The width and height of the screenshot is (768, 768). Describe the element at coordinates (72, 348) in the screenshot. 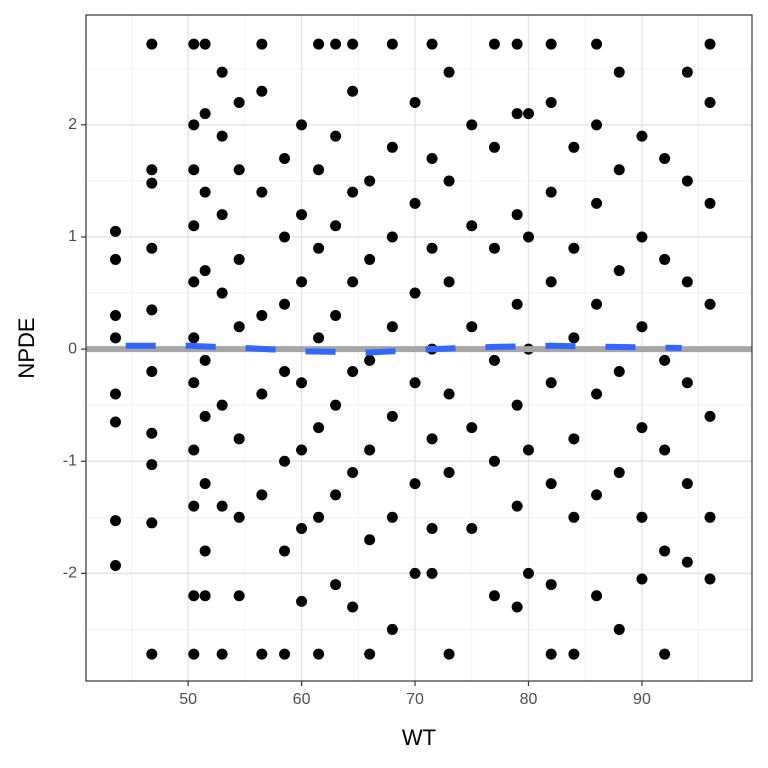

I see `y-tick-label: 0` at that location.